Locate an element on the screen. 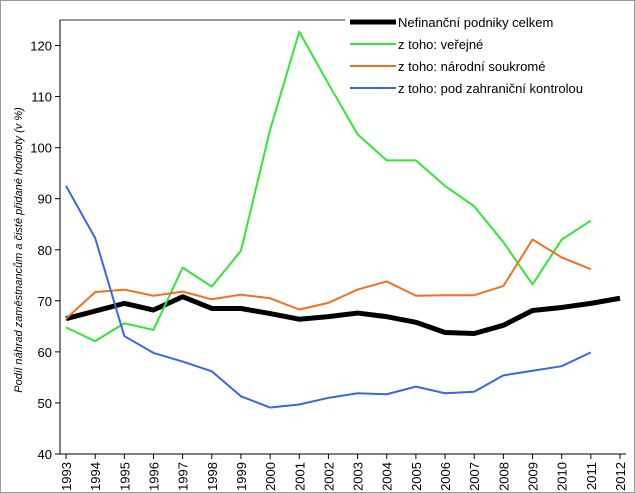 This screenshot has width=635, height=493. y-tick-label: 50 is located at coordinates (45, 403).